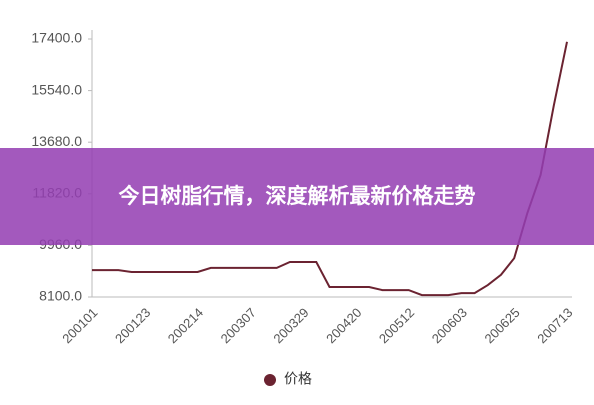  I want to click on x-tick-label: 200214, so click(185, 325).